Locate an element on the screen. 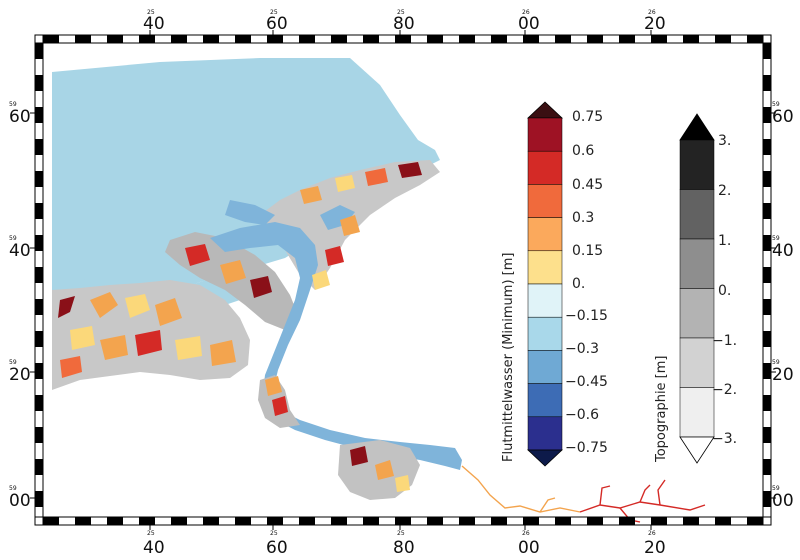 This screenshot has width=800, height=560. topography-colorbar: 3. 2. 1. 0. −1. −2. −3. Topographie [m] is located at coordinates (695, 288).